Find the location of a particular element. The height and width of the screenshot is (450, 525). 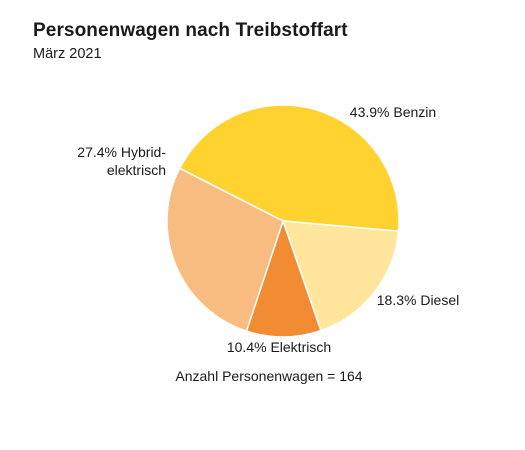

slice-label-line: 27.4% Hybrid- is located at coordinates (121, 152).